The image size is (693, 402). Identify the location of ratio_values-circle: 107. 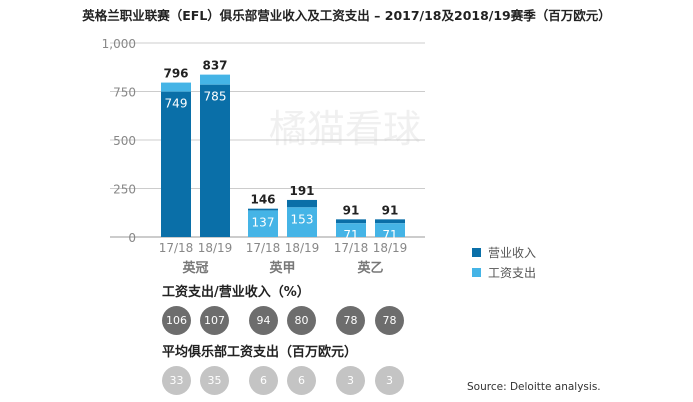
(214, 320).